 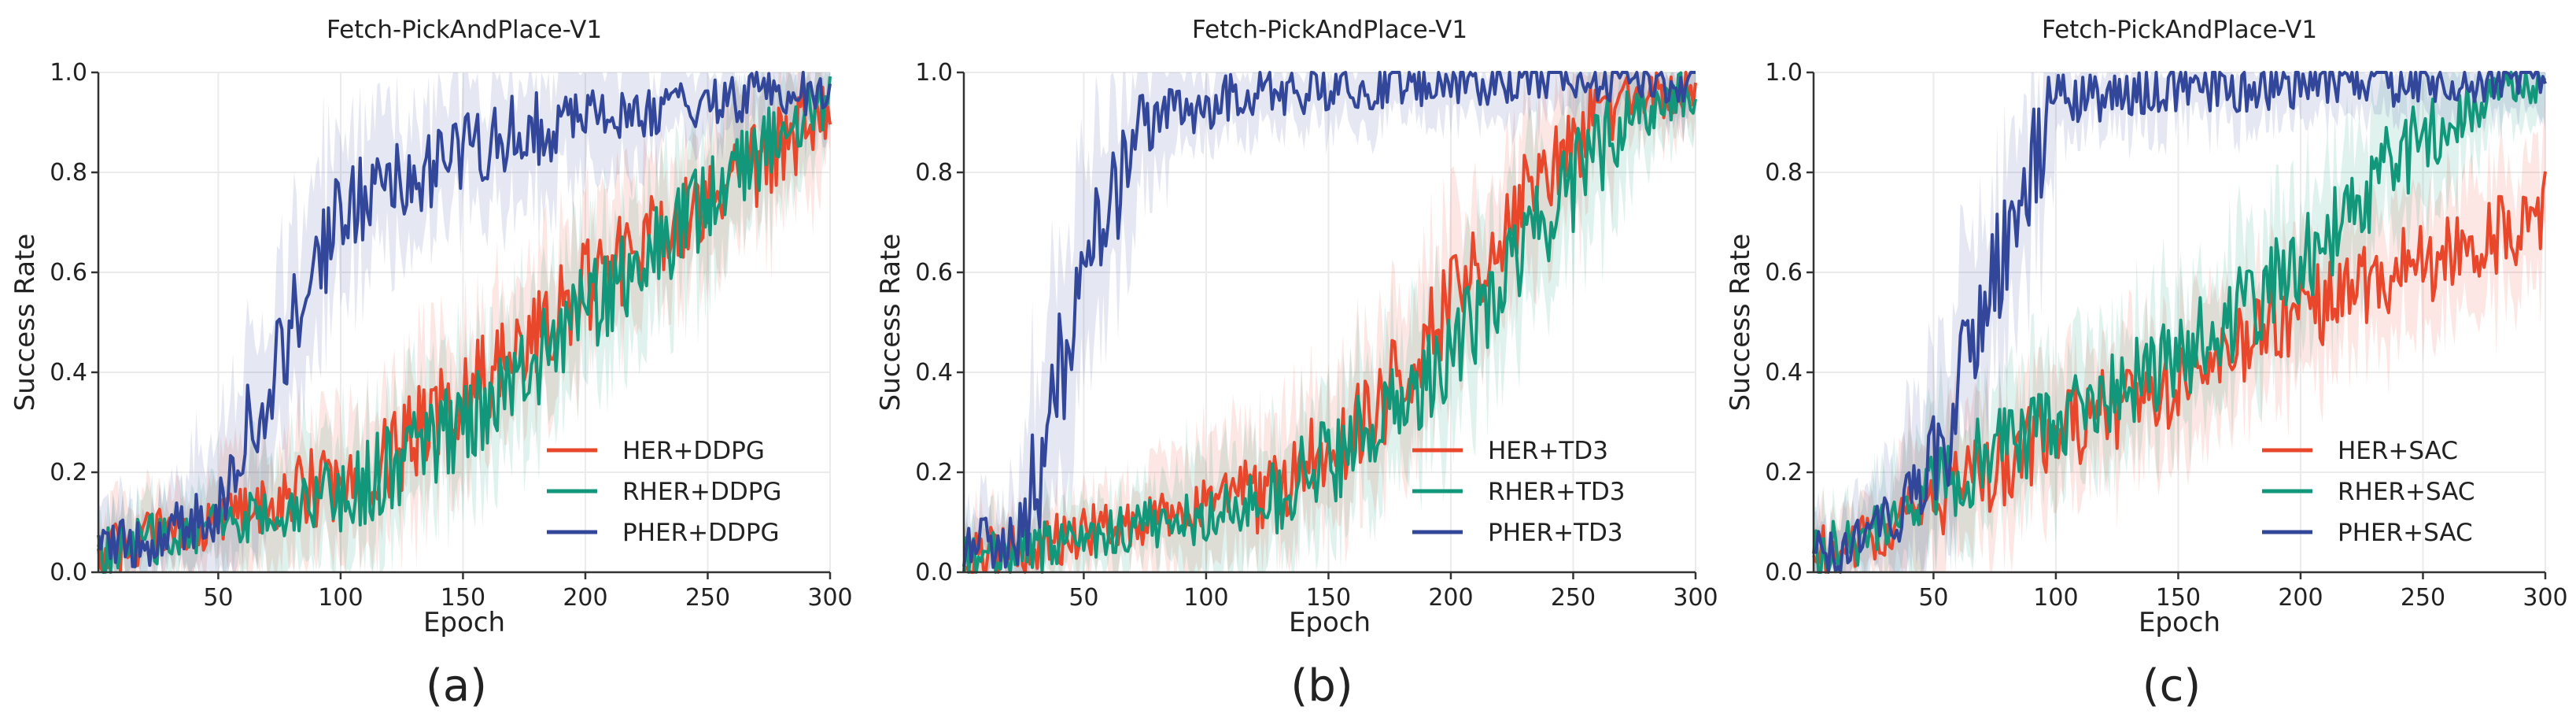 What do you see at coordinates (701, 492) in the screenshot?
I see `legend-label: RHER+DDPG` at bounding box center [701, 492].